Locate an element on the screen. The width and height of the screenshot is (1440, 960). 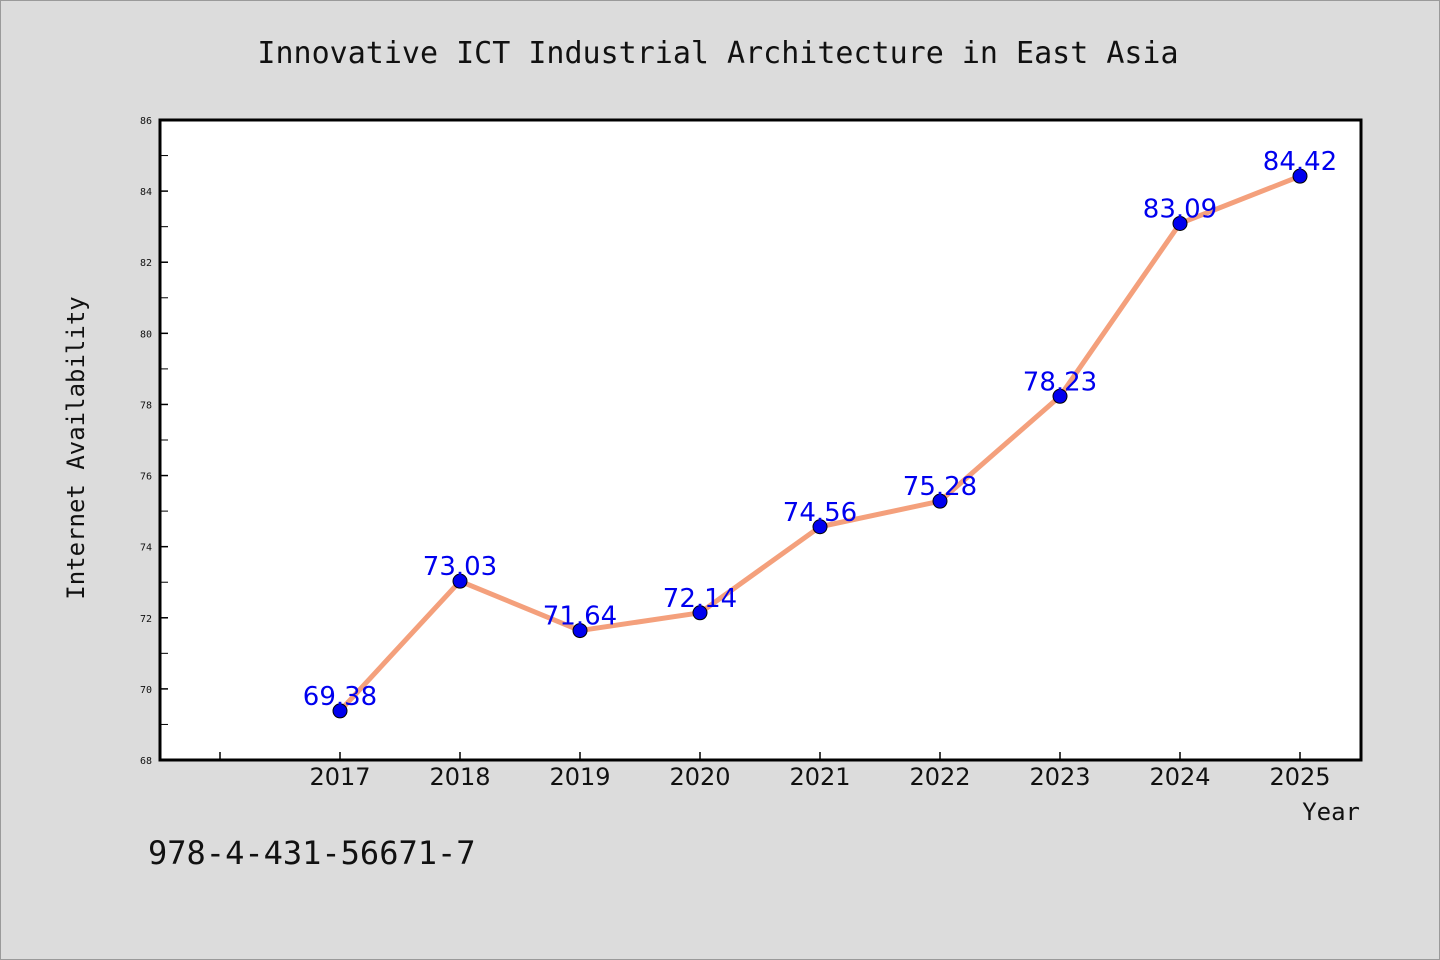
x-tick-labels: 2017 2018 2019 2020 2021 2022 2023 2024 2025 is located at coordinates (819, 777).